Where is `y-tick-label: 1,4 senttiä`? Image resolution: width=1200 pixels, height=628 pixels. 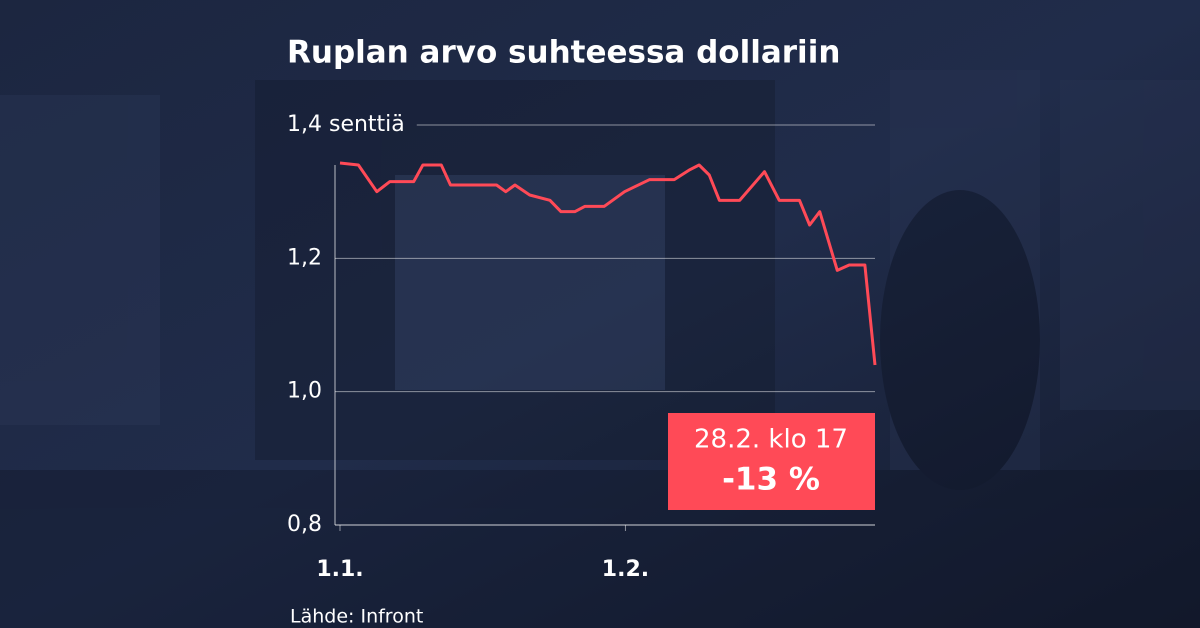 y-tick-label: 1,4 senttiä is located at coordinates (346, 124).